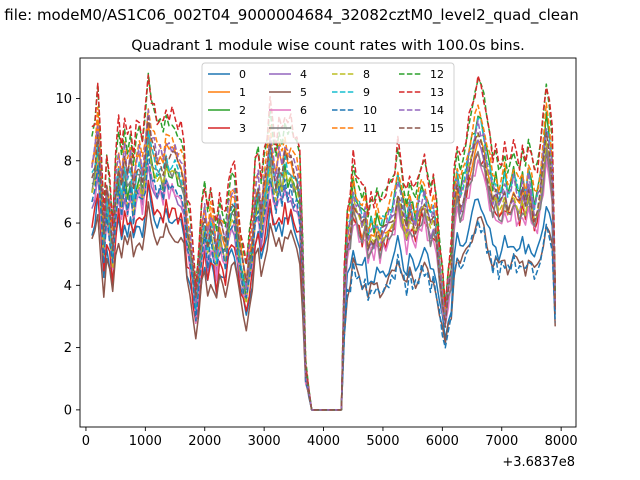  Describe the element at coordinates (264, 441) in the screenshot. I see `x-tick-label: 3000` at that location.